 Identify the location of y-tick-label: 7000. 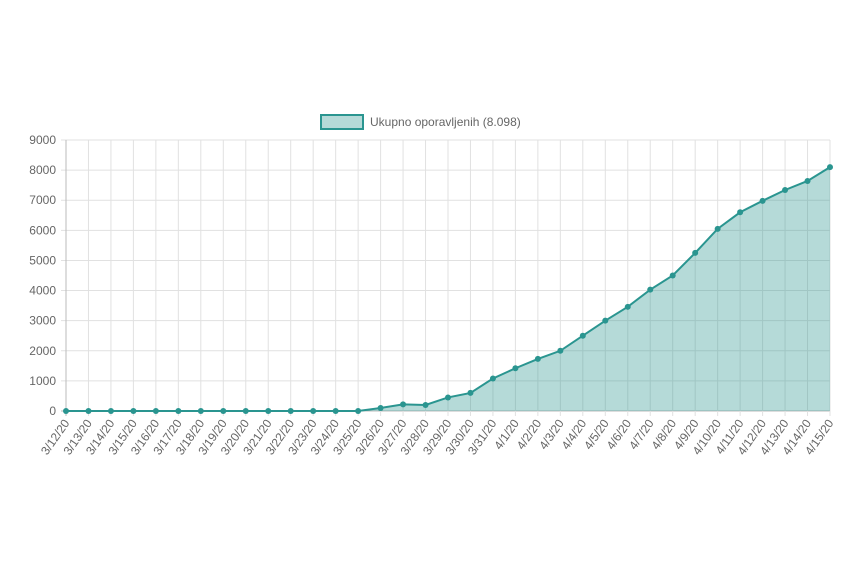
(42, 200).